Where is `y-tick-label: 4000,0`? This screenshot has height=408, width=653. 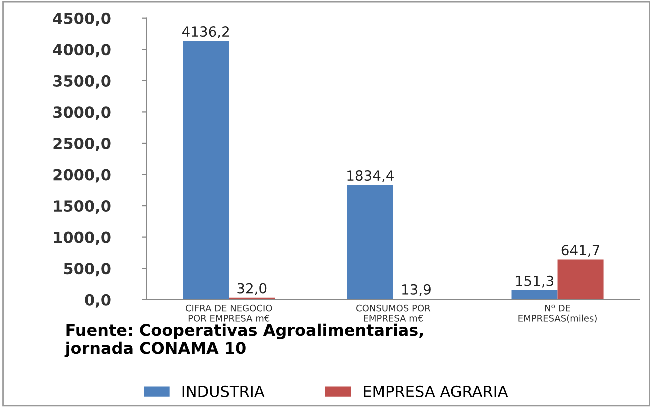
y-tick-label: 4000,0 is located at coordinates (82, 51).